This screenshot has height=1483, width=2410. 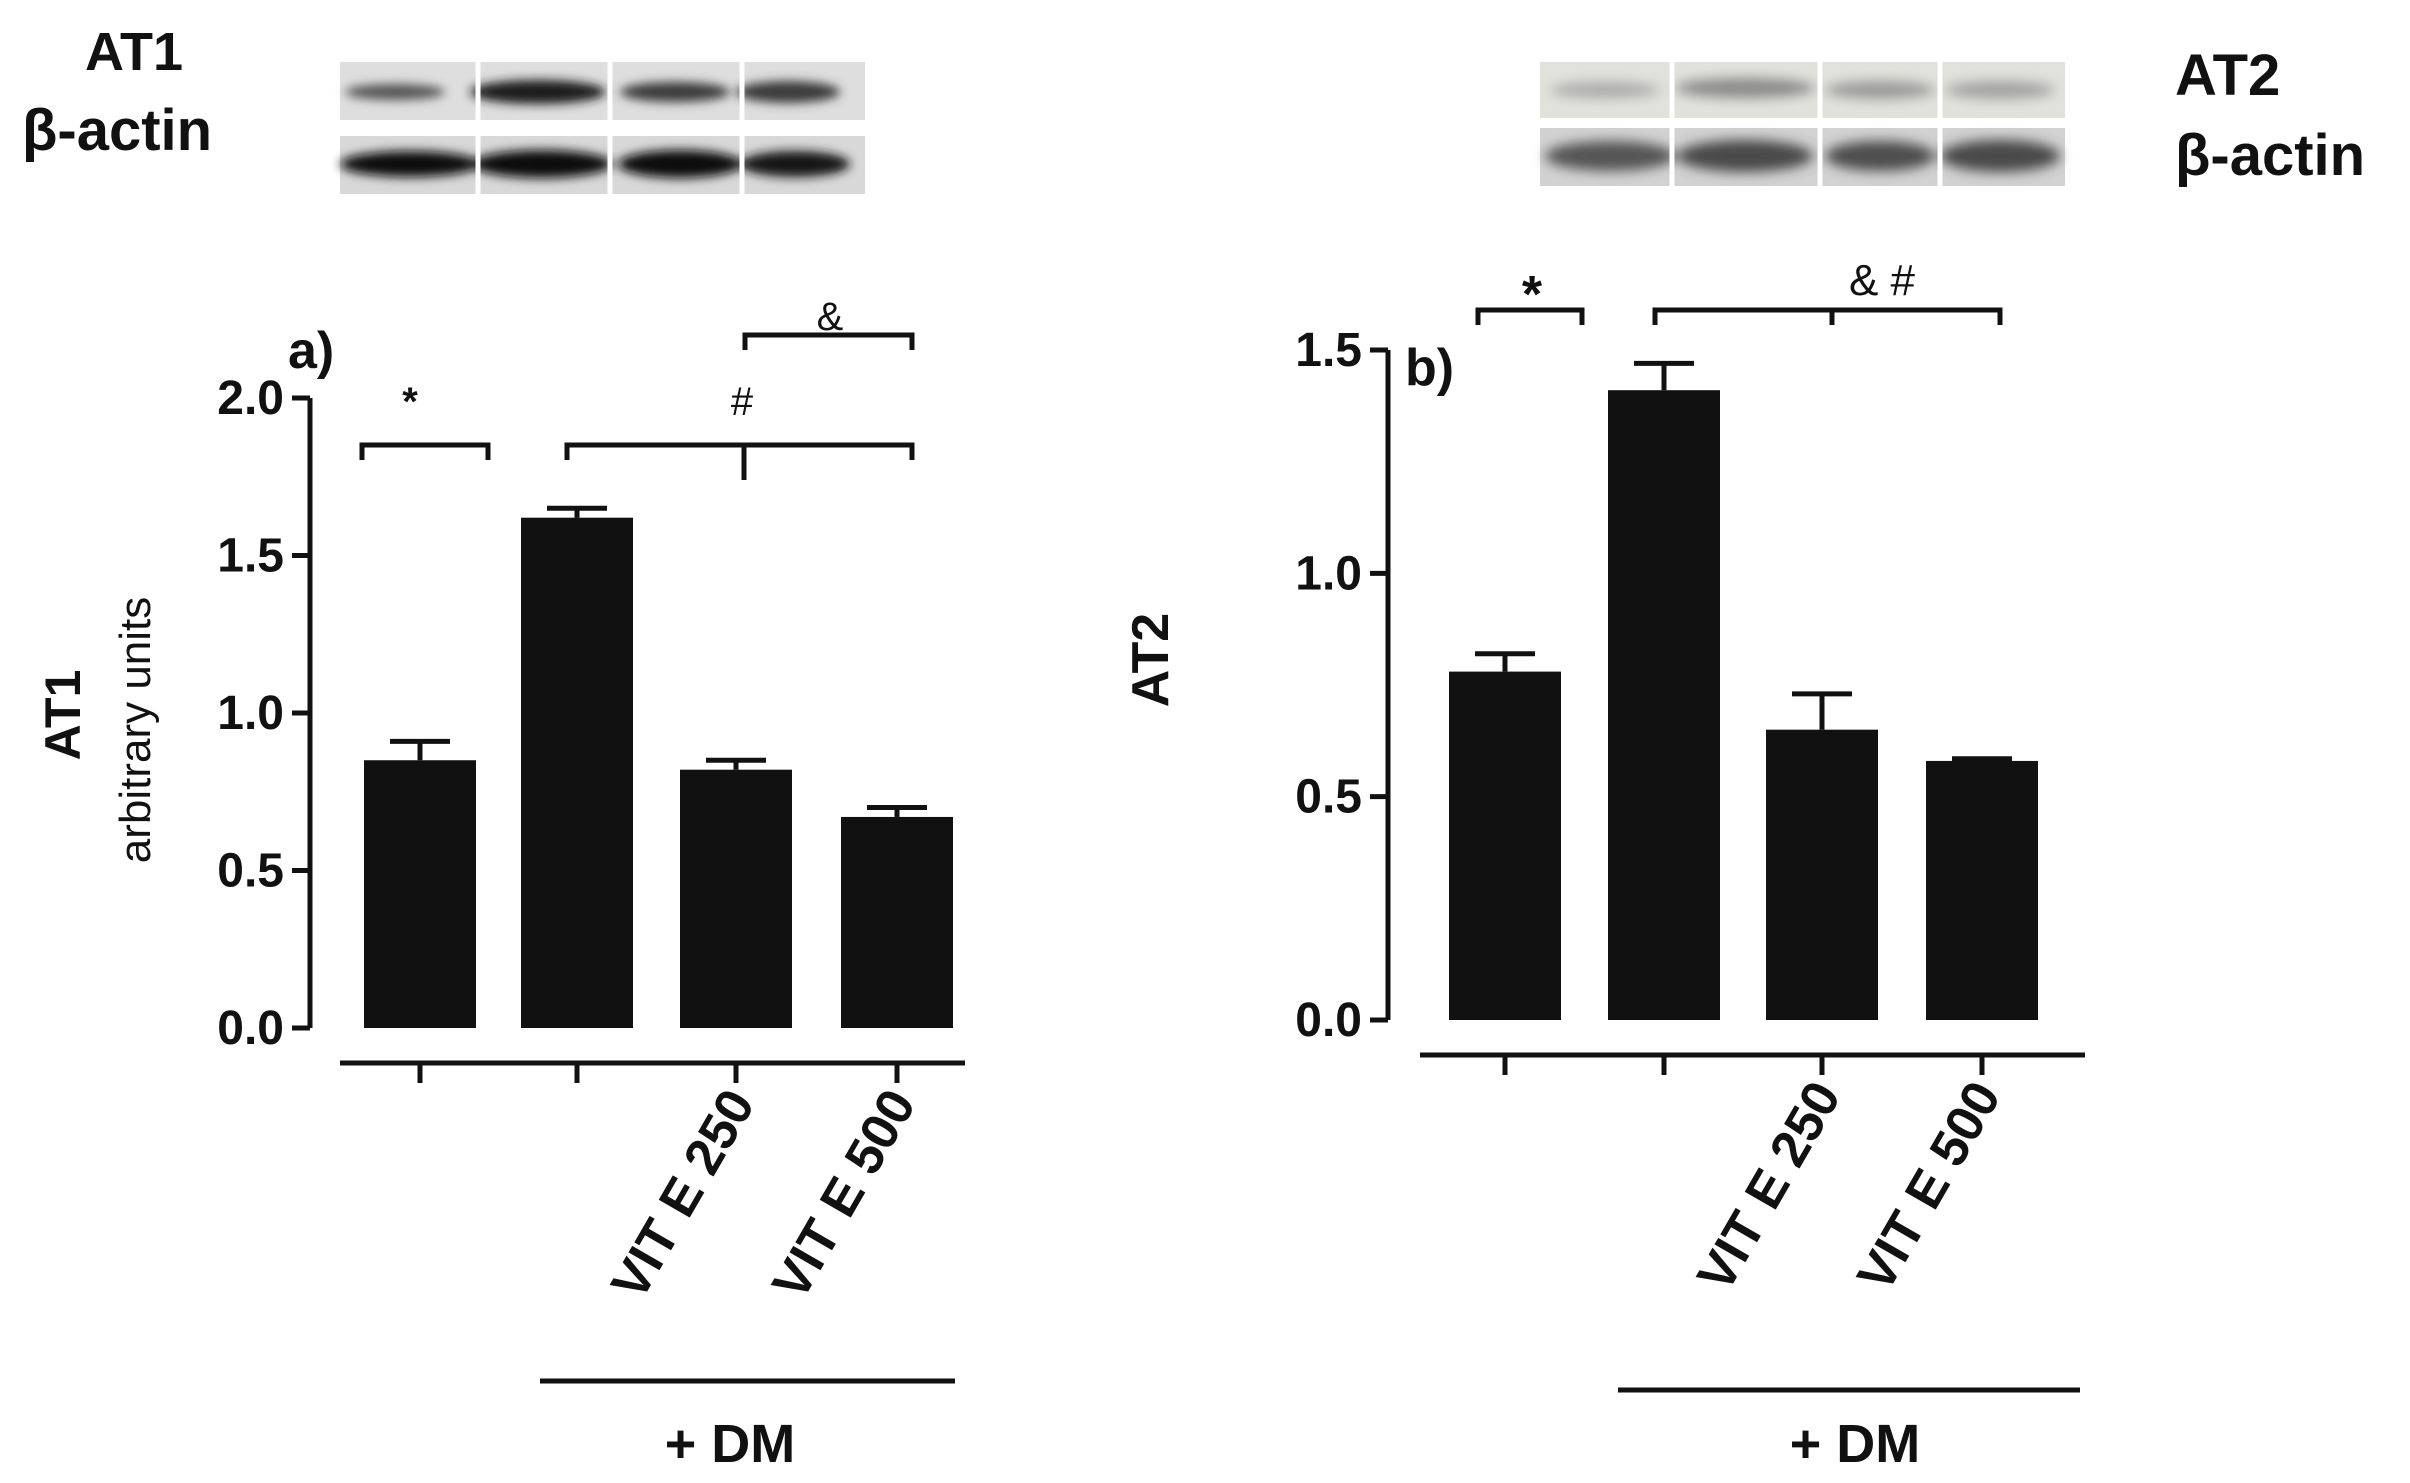 I want to click on blot-left: AT1 β-actin, so click(x=443, y=109).